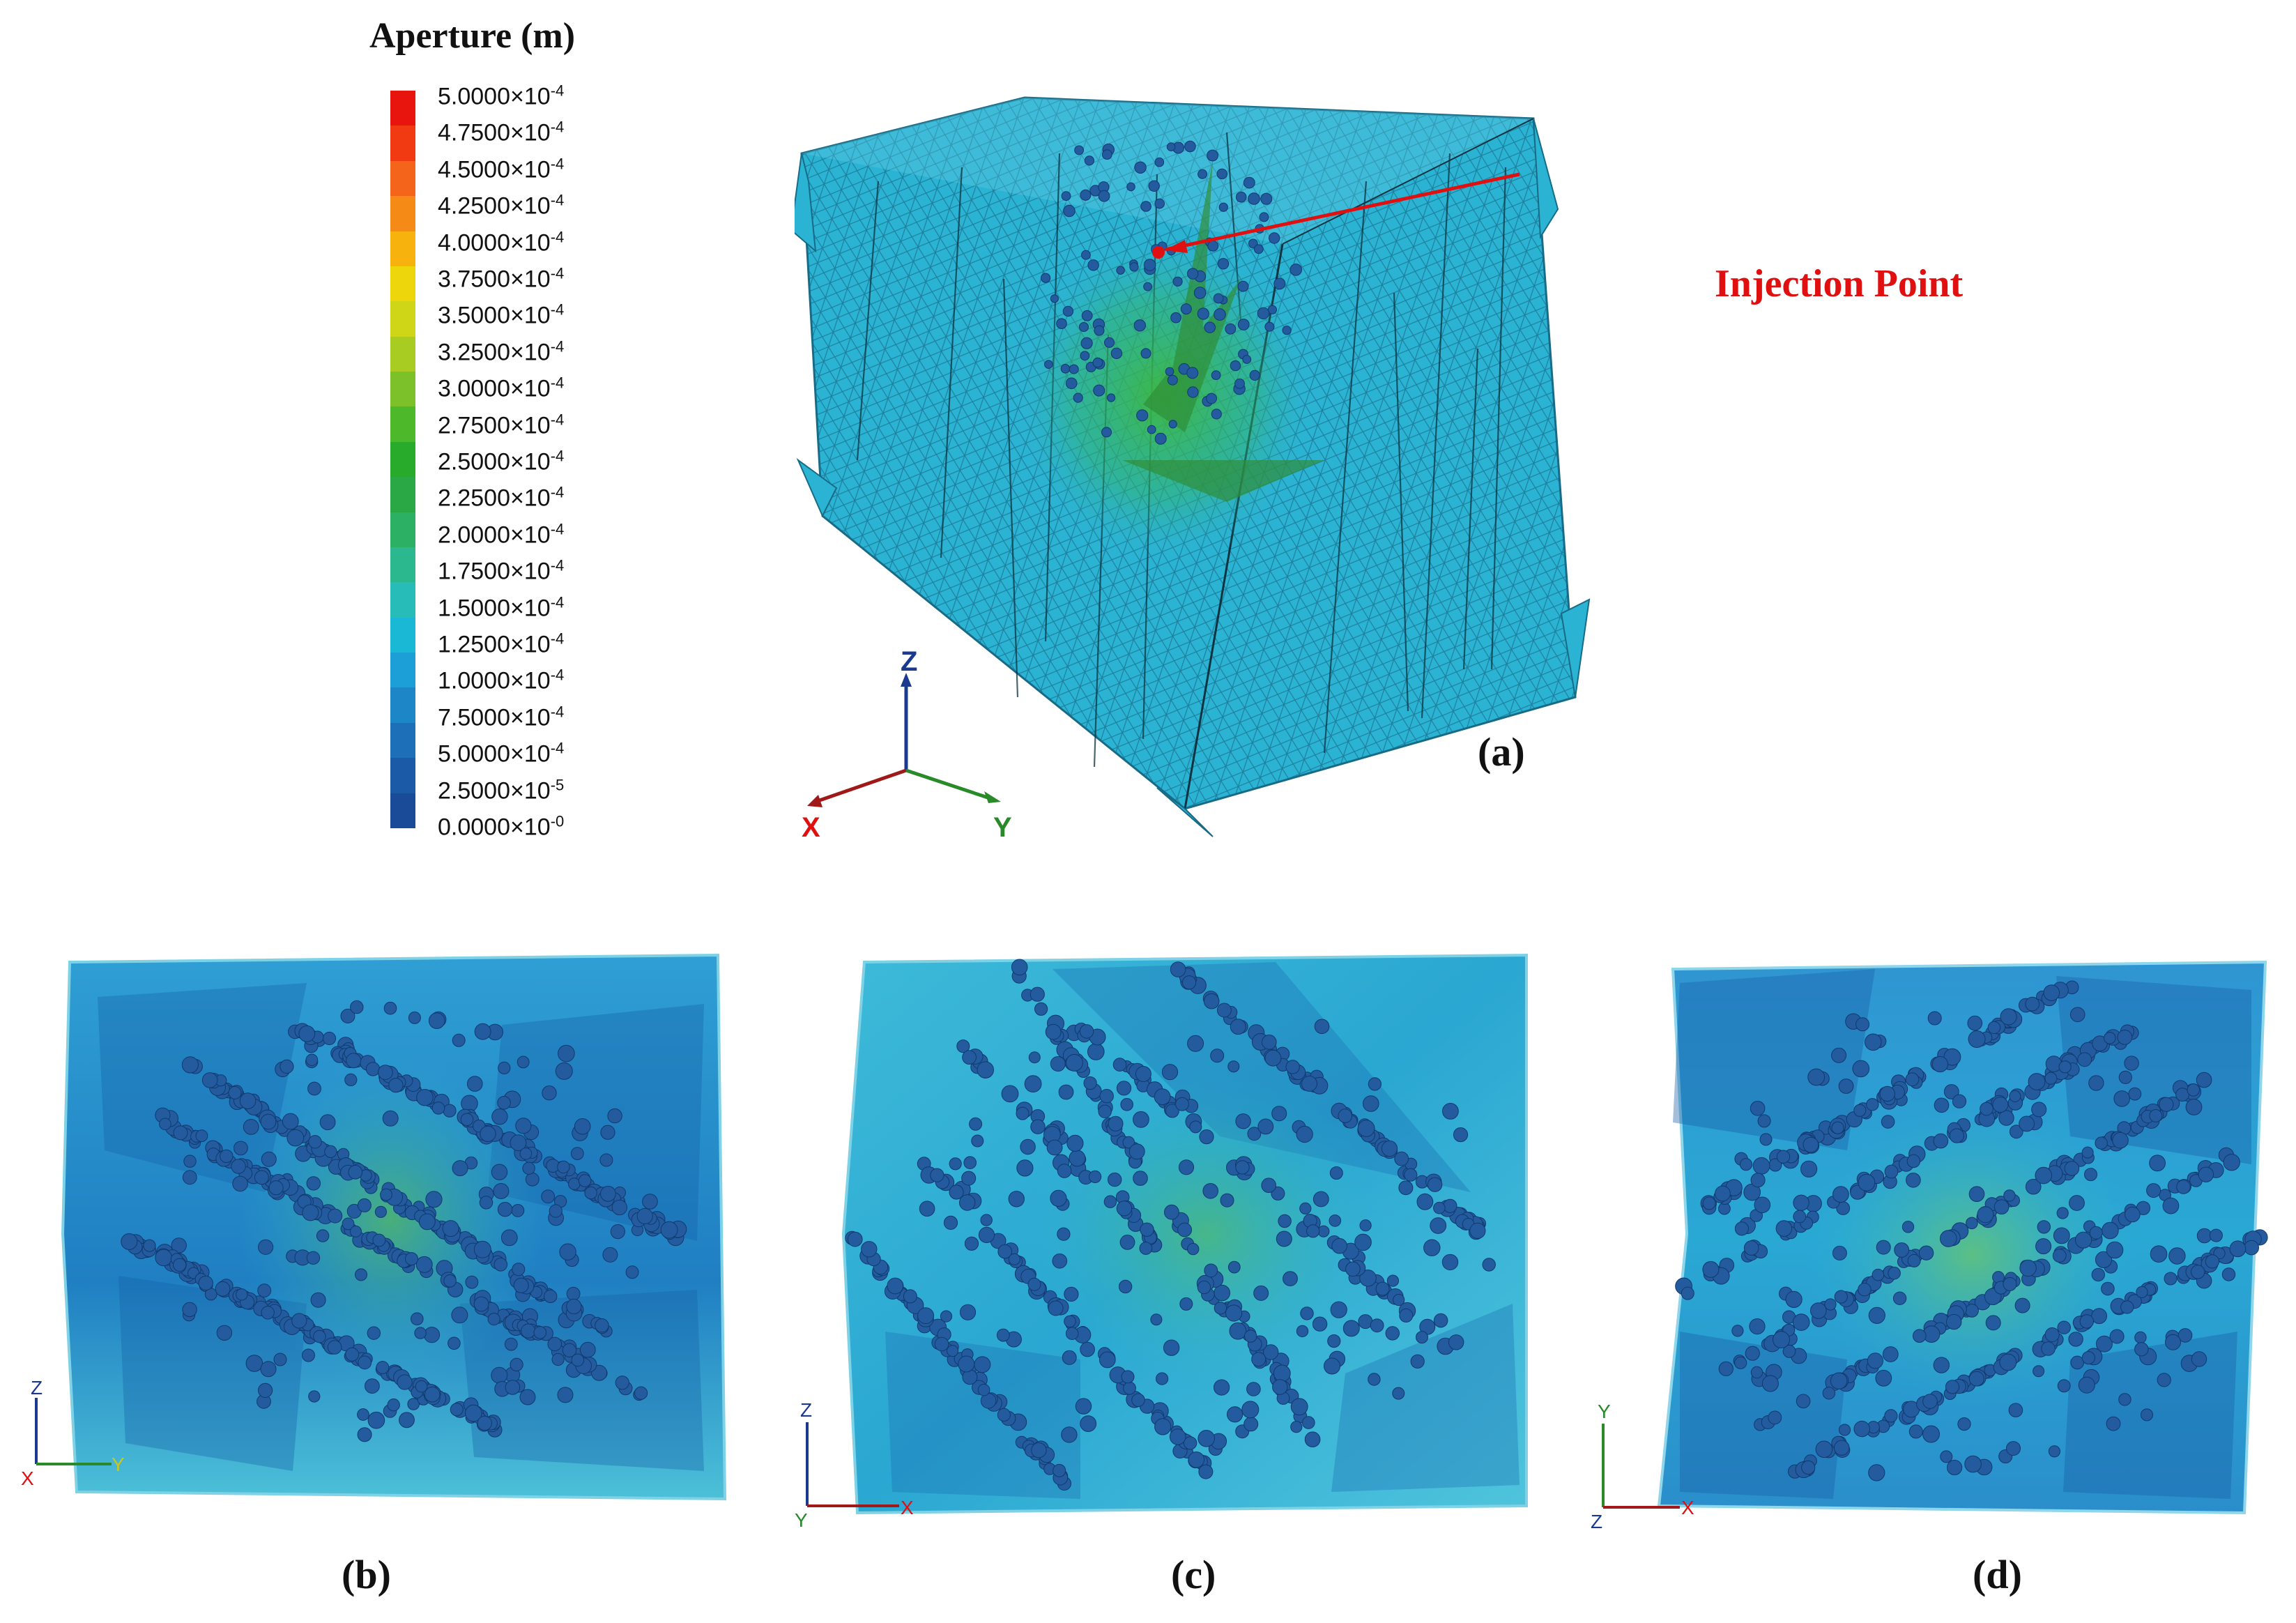 The image size is (2296, 1623). Describe the element at coordinates (1193, 1574) in the screenshot. I see `panel-label-c: (c)` at that location.